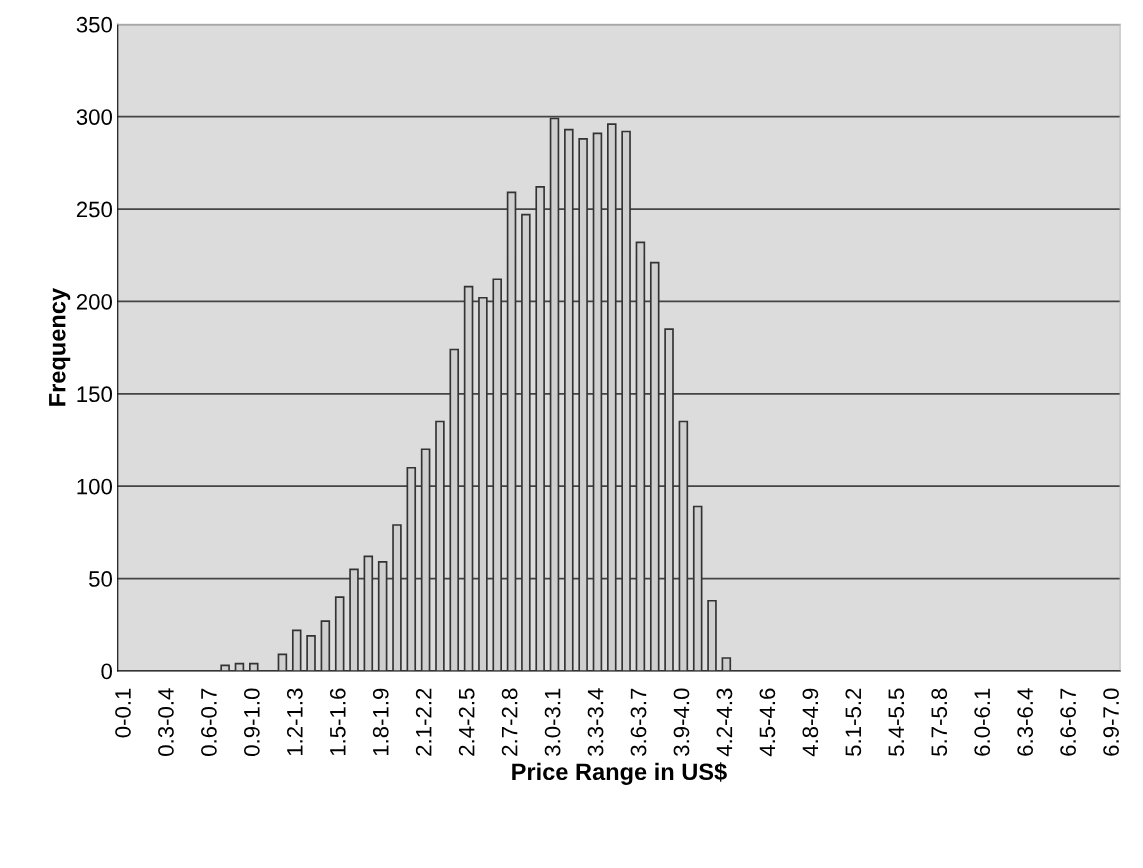 This screenshot has width=1143, height=868. What do you see at coordinates (123, 713) in the screenshot?
I see `x-tick-label: 0-0.1` at bounding box center [123, 713].